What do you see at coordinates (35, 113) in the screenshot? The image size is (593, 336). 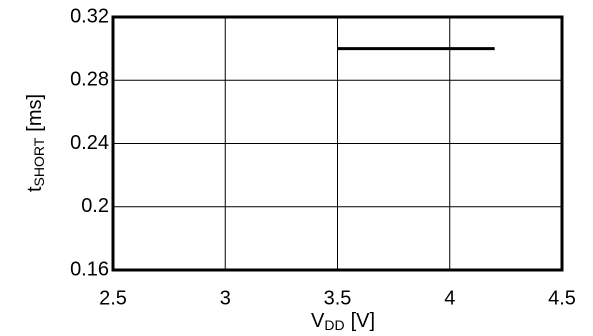 I see `y-label-unit: [ms]` at bounding box center [35, 113].